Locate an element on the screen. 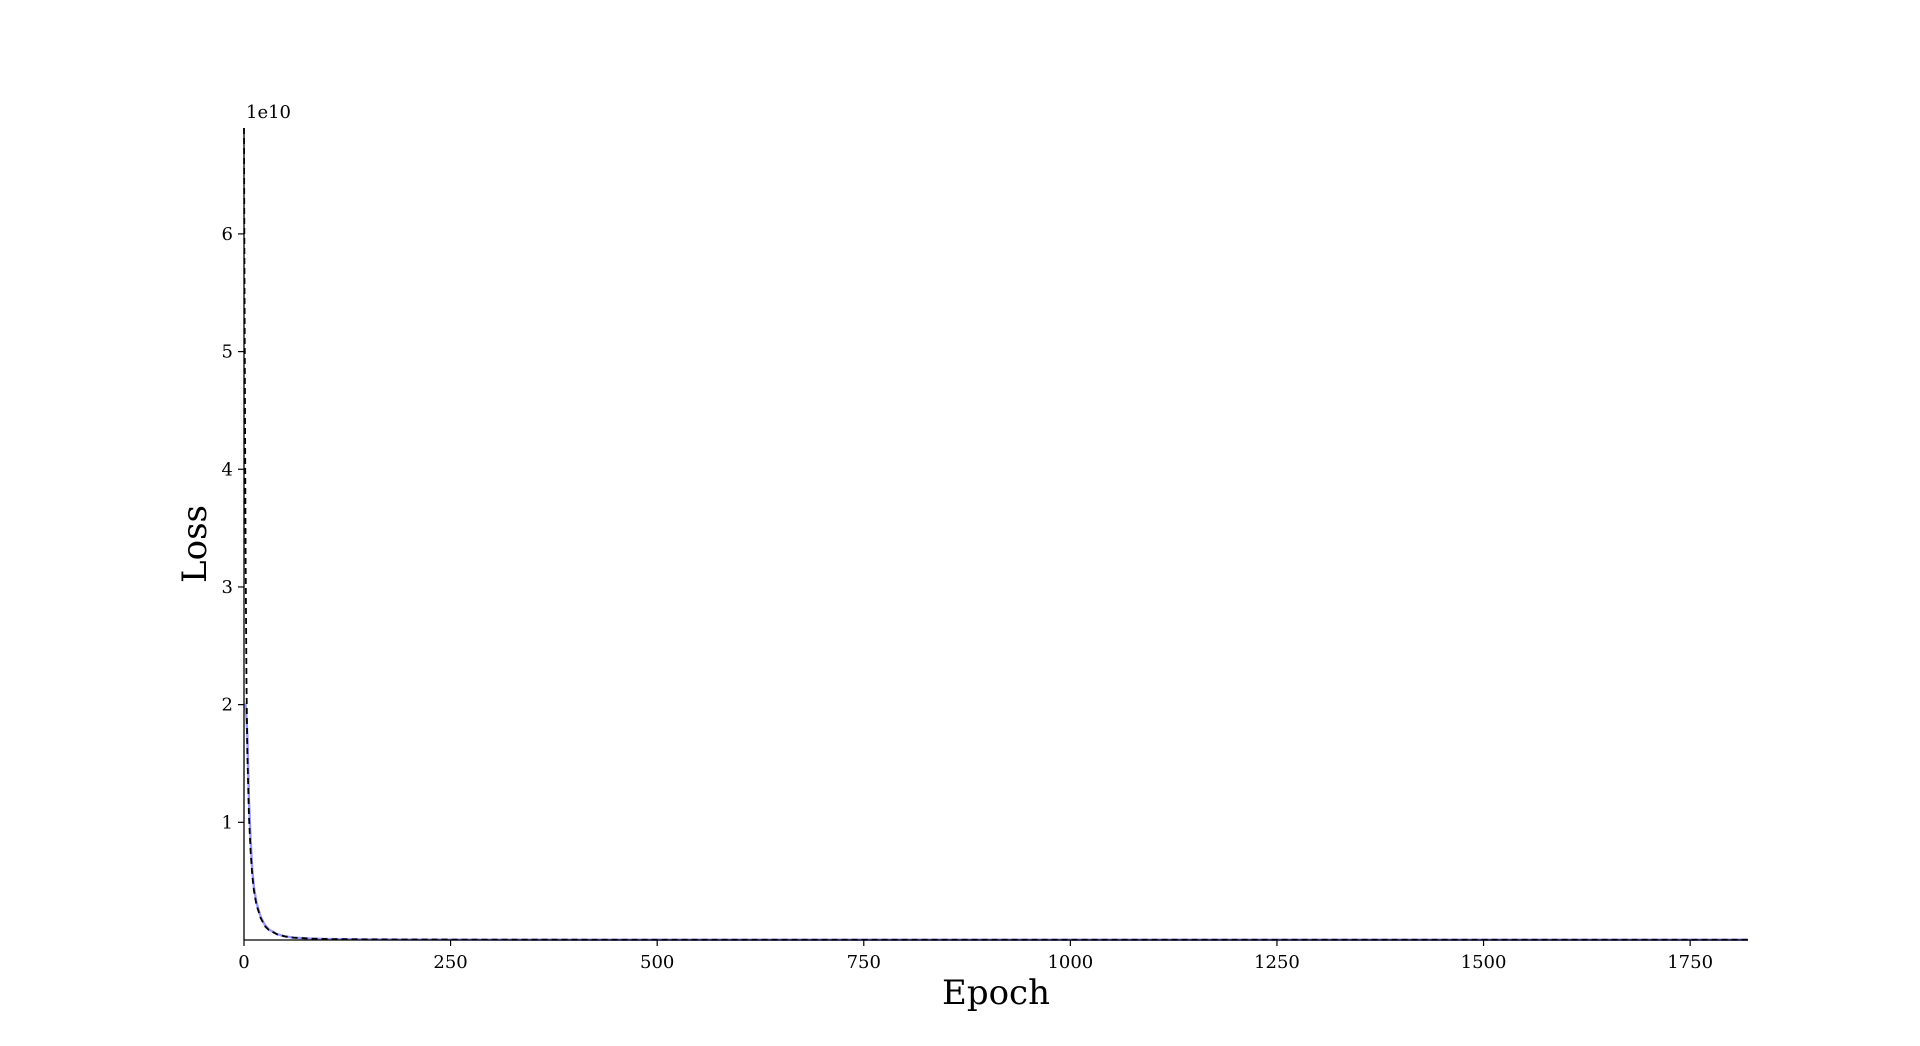 The height and width of the screenshot is (1046, 1920). x-tick-label: 1750 is located at coordinates (1690, 962).